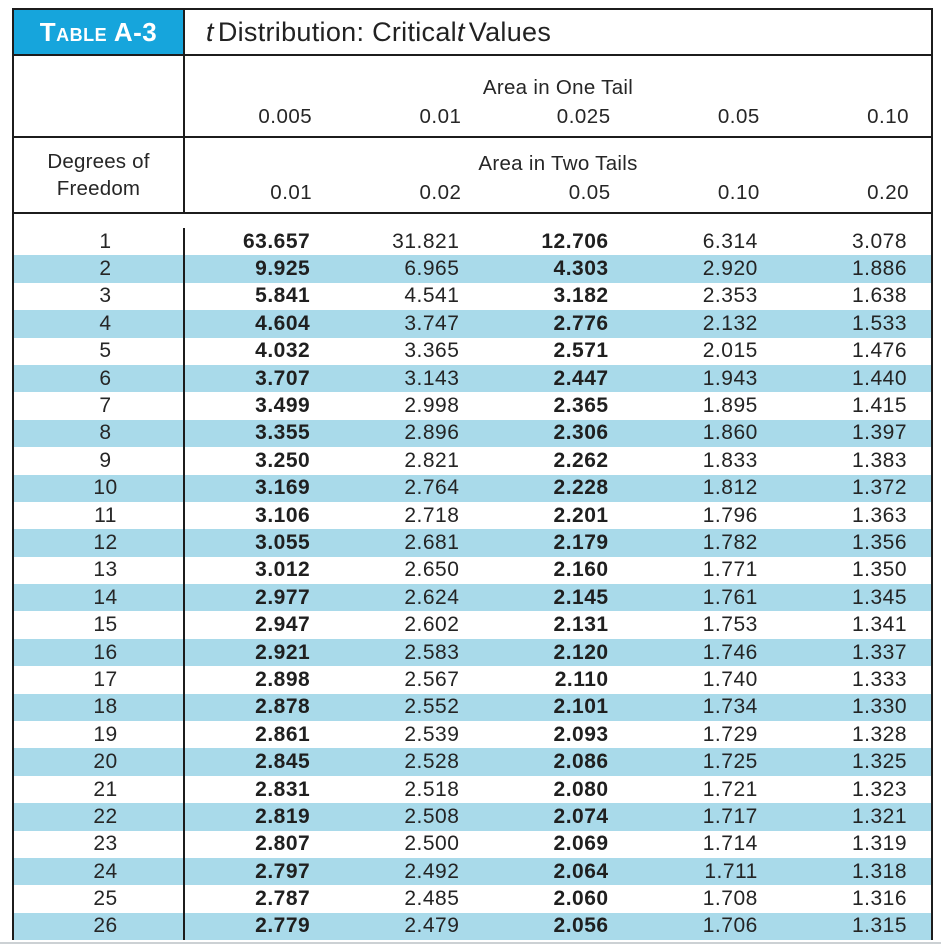 The width and height of the screenshot is (941, 948). What do you see at coordinates (283, 679) in the screenshot?
I see `t-value-cell: 2.898` at bounding box center [283, 679].